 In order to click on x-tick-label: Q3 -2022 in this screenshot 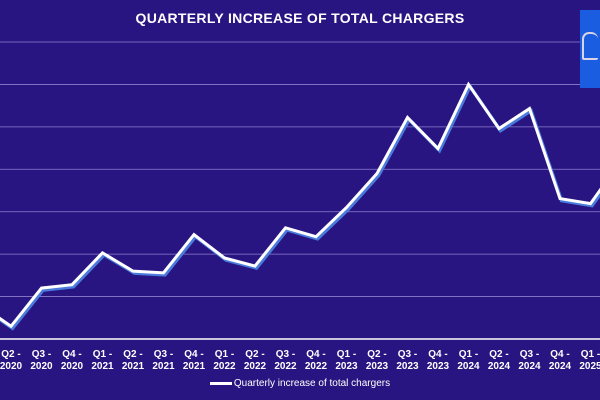, I will do `click(285, 360)`.